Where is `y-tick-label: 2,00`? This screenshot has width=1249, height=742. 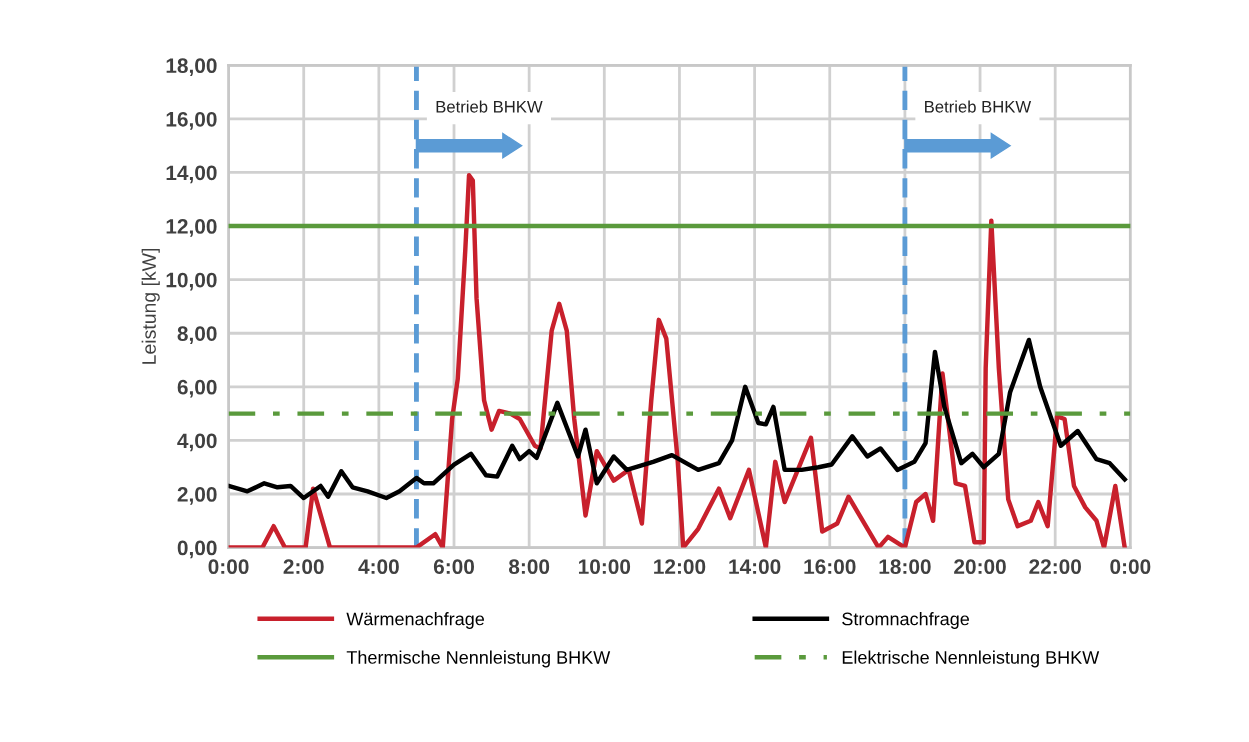 y-tick-label: 2,00 is located at coordinates (197, 496).